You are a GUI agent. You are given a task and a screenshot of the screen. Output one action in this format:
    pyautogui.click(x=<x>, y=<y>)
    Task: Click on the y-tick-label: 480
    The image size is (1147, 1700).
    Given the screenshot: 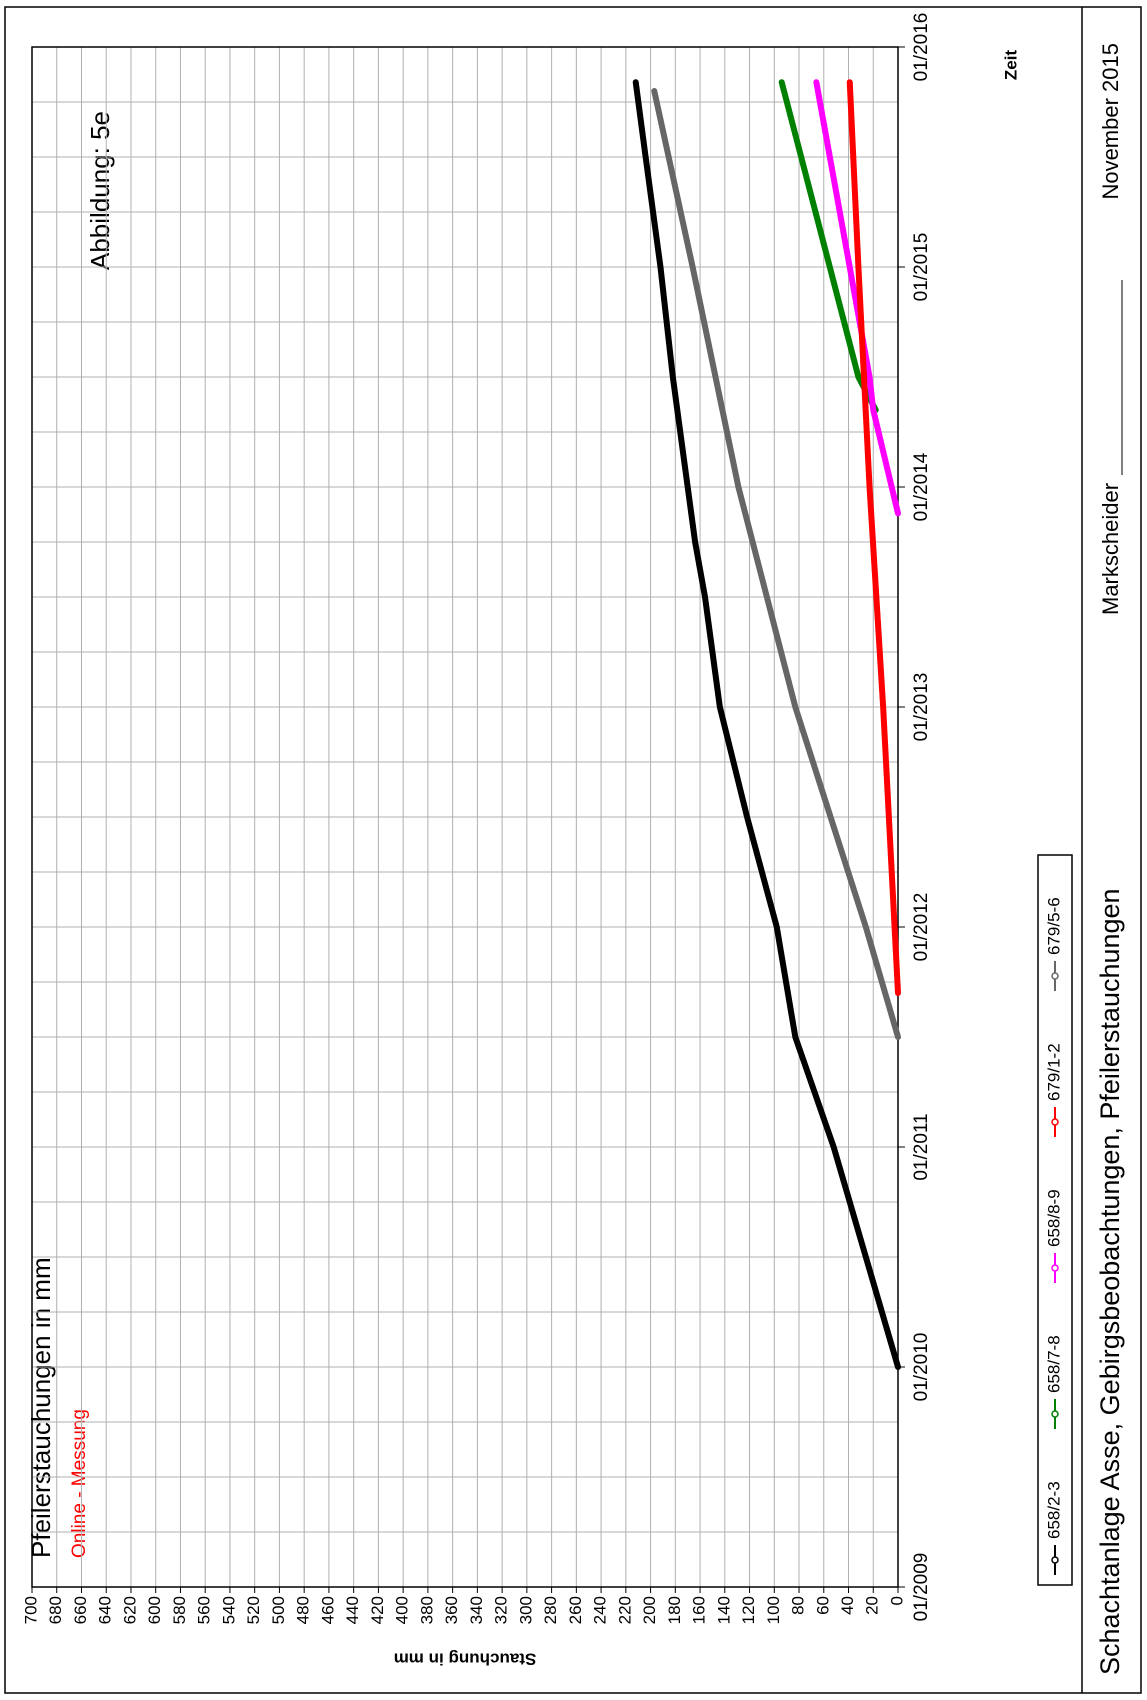 What is the action you would take?
    pyautogui.click(x=303, y=1610)
    